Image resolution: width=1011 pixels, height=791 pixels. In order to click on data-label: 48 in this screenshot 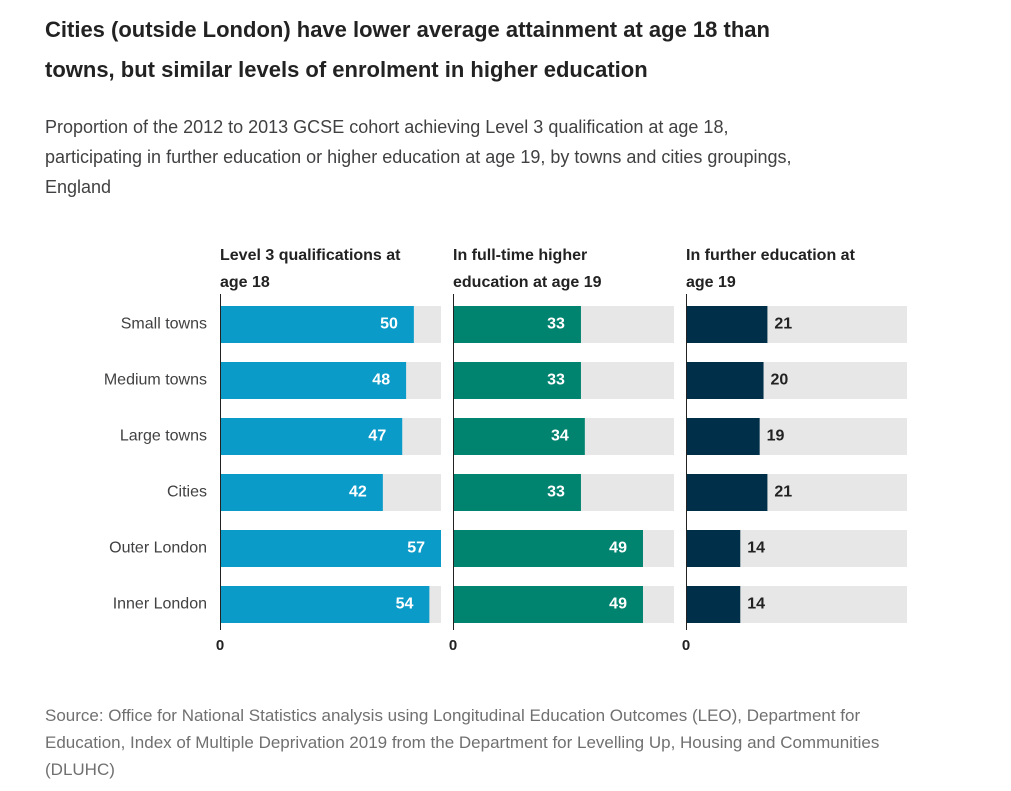, I will do `click(381, 380)`.